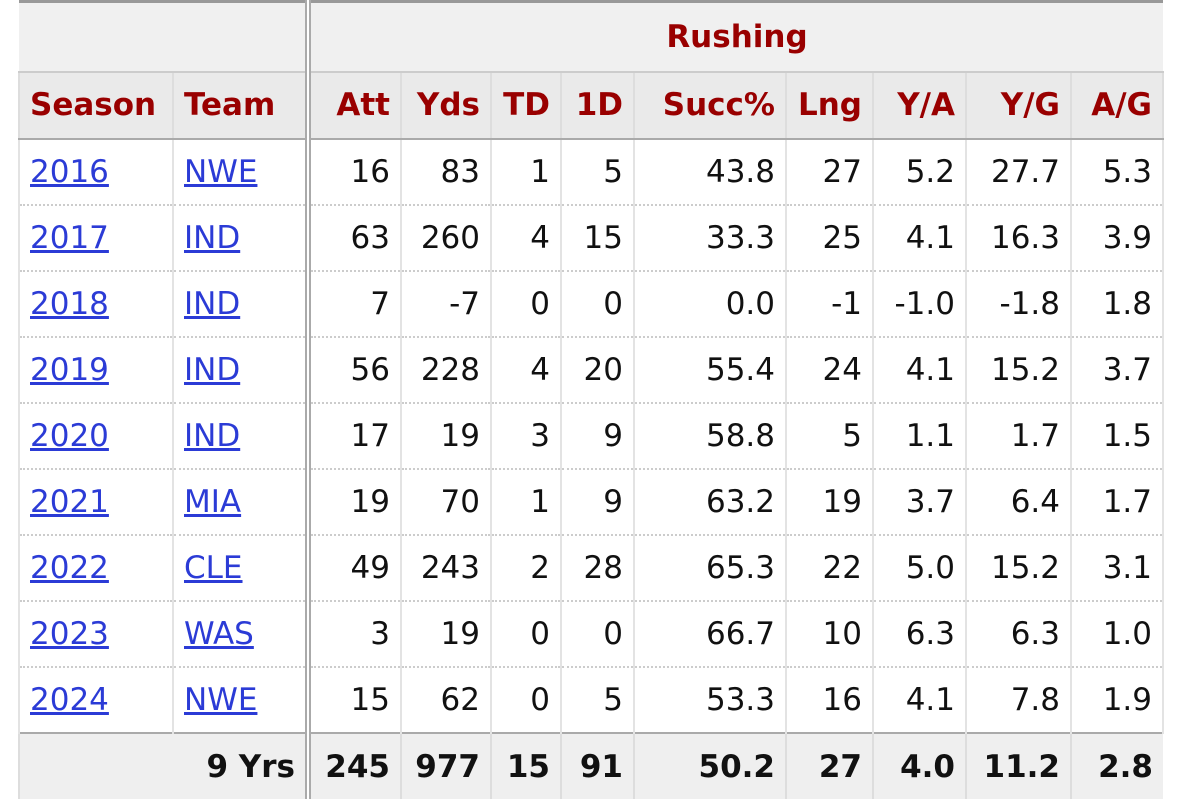 This screenshot has width=1179, height=799. I want to click on column-header: Team, so click(241, 105).